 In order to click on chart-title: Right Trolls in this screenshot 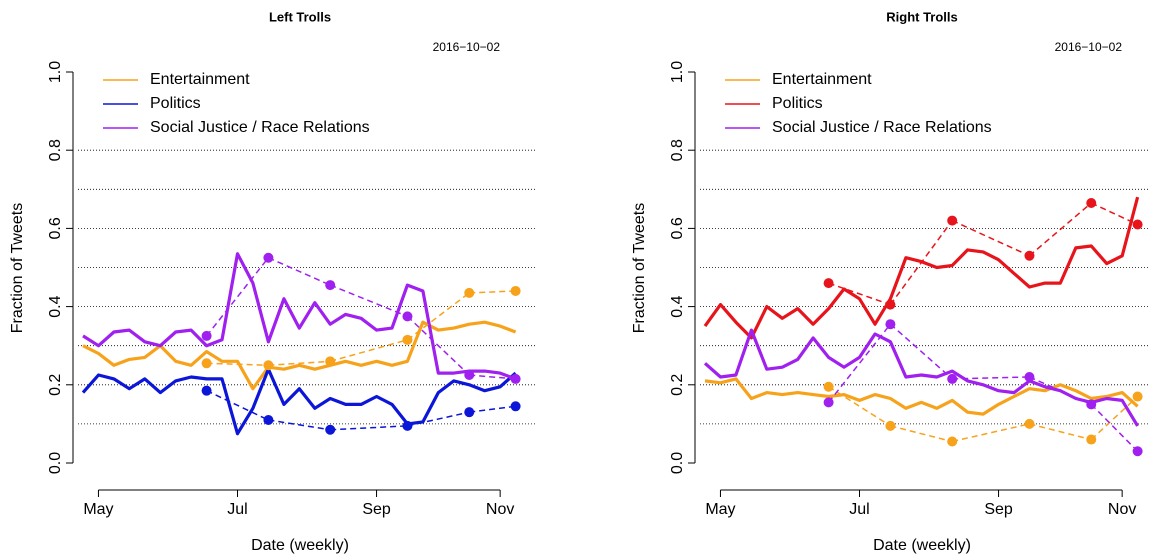, I will do `click(922, 16)`.